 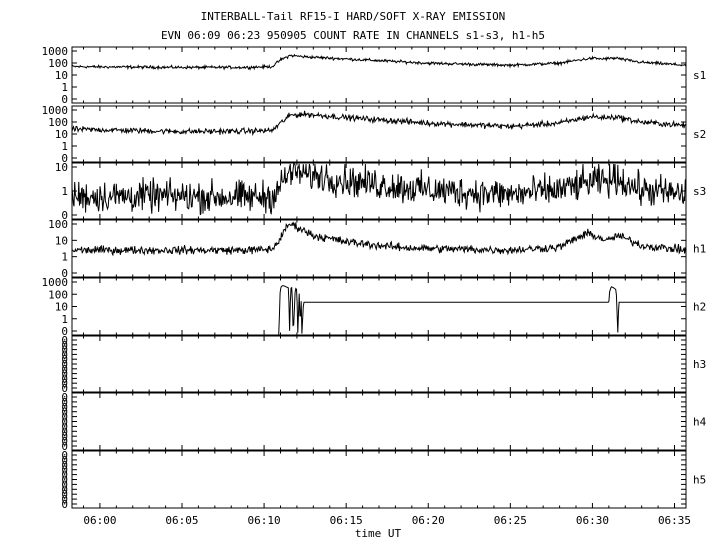 What do you see at coordinates (700, 422) in the screenshot?
I see `channel-label-h4: h4` at bounding box center [700, 422].